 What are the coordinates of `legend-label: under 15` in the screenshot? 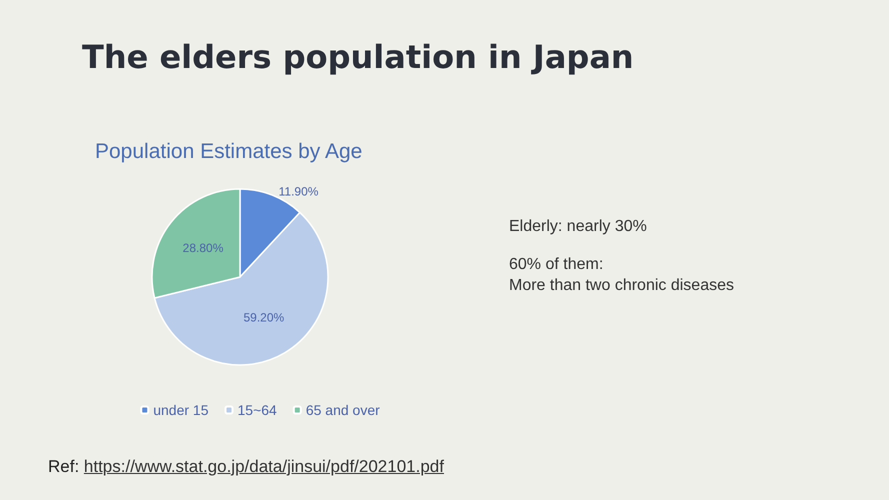 It's located at (181, 410).